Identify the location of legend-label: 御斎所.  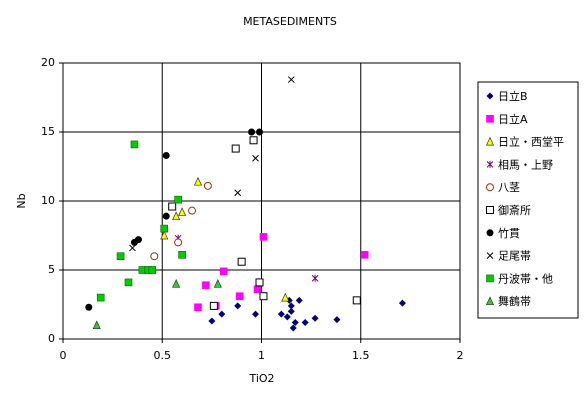
(514, 210).